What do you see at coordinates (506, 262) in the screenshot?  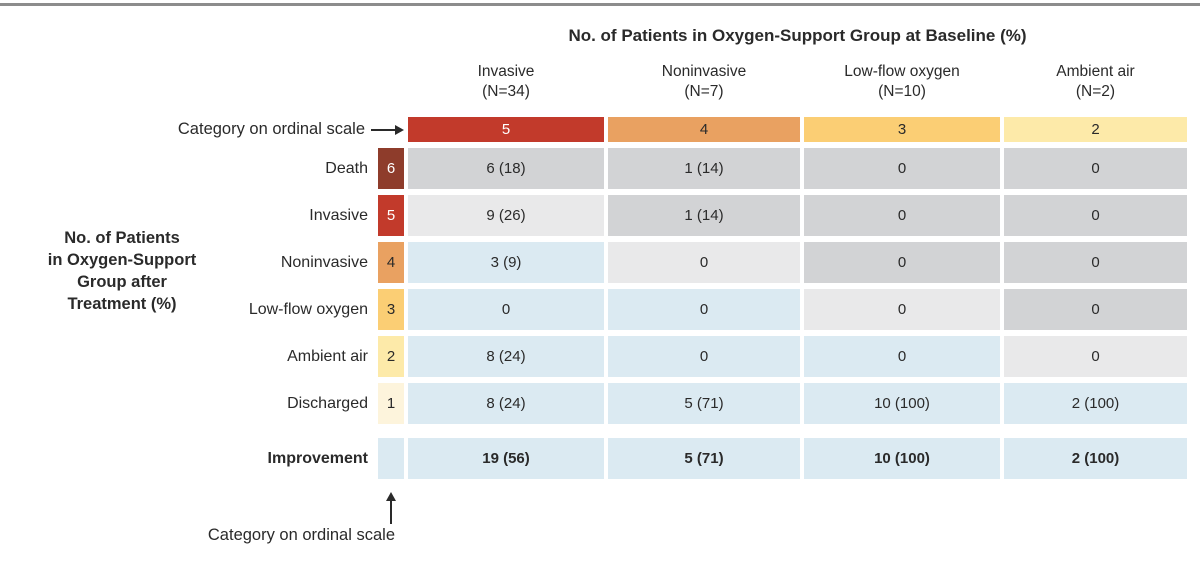 I see `matrix-cell: 3 (9)` at bounding box center [506, 262].